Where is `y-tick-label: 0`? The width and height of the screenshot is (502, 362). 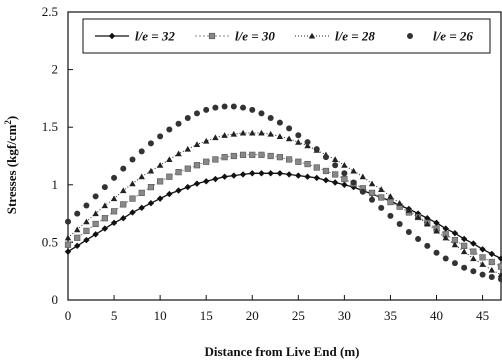 y-tick-label: 0 is located at coordinates (55, 299).